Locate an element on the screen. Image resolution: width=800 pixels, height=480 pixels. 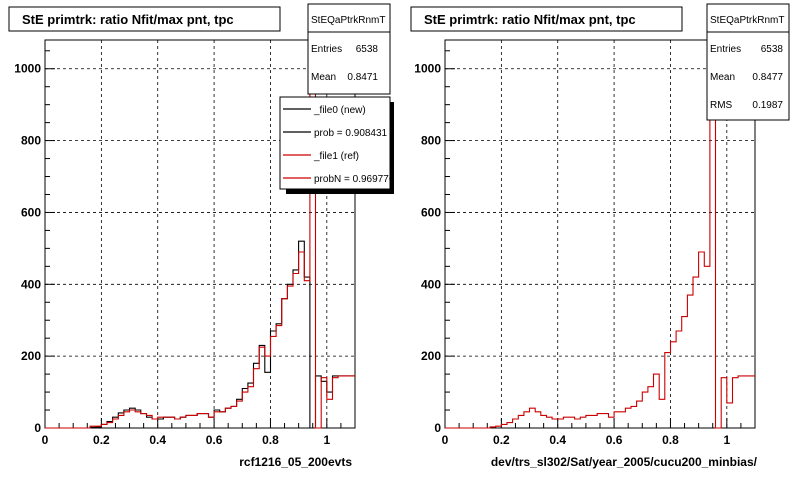
right-stats-value: 0.8477 is located at coordinates (767, 77).